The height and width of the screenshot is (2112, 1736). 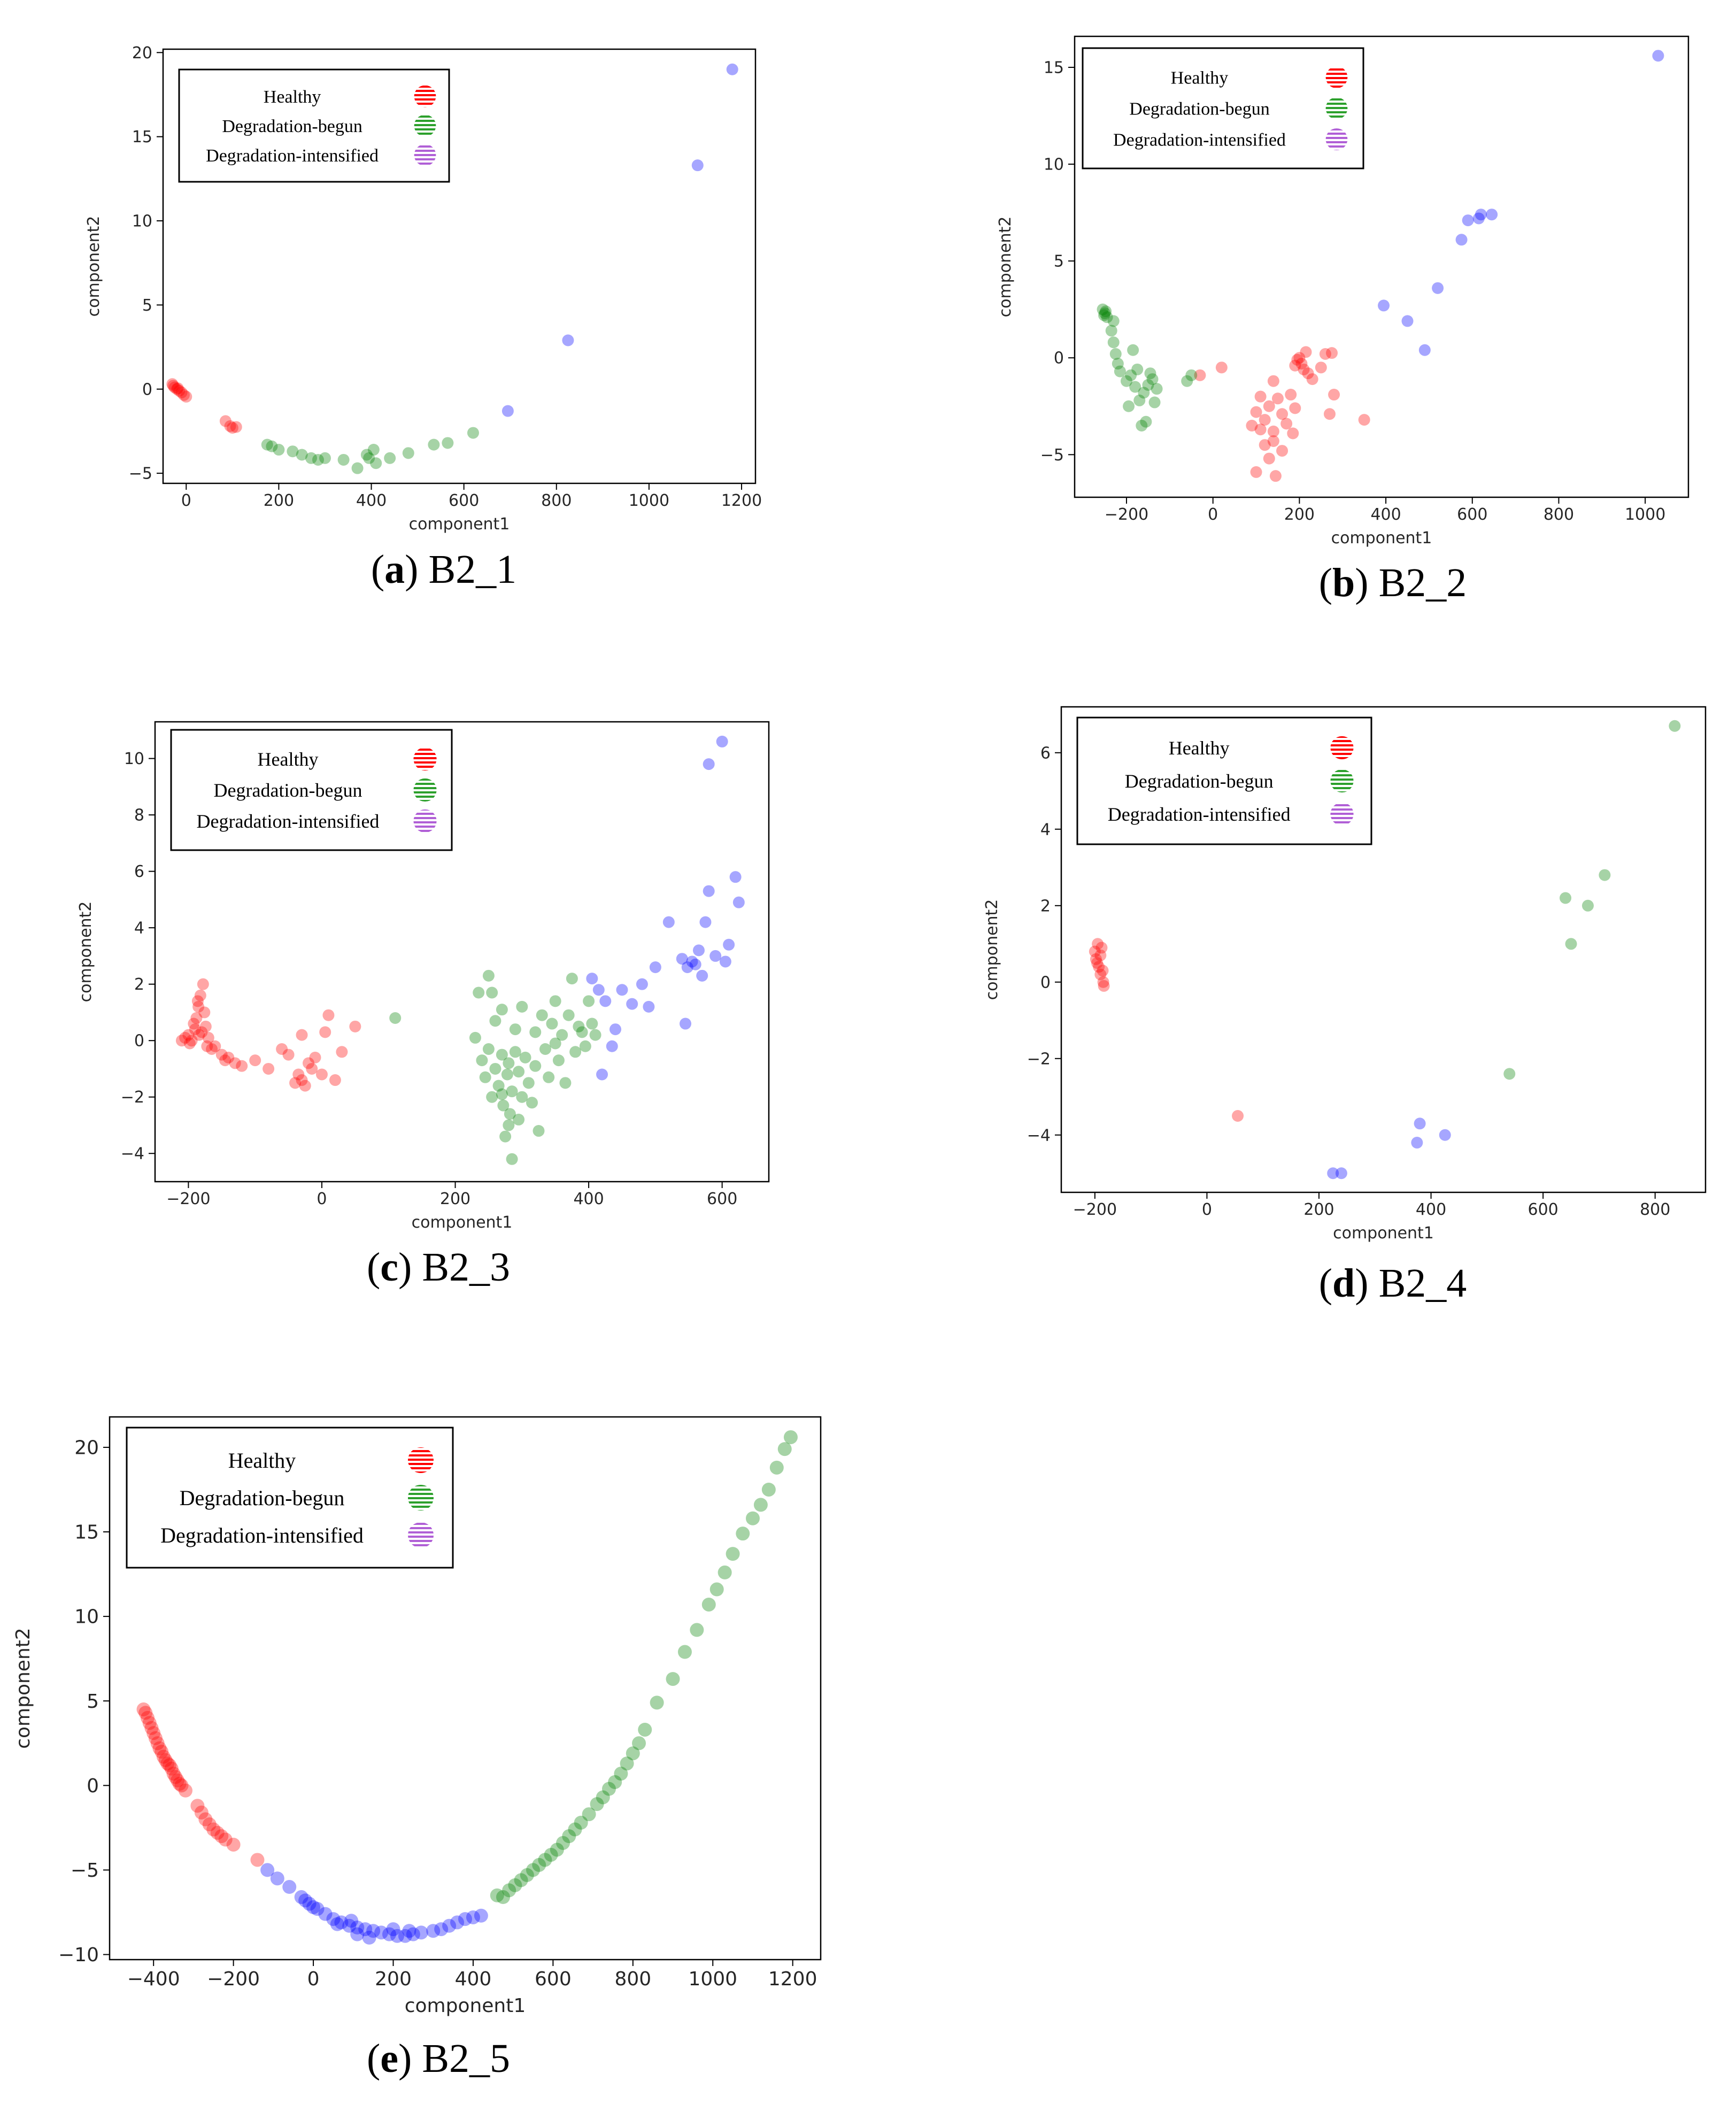 I want to click on legend-box, so click(x=314, y=126).